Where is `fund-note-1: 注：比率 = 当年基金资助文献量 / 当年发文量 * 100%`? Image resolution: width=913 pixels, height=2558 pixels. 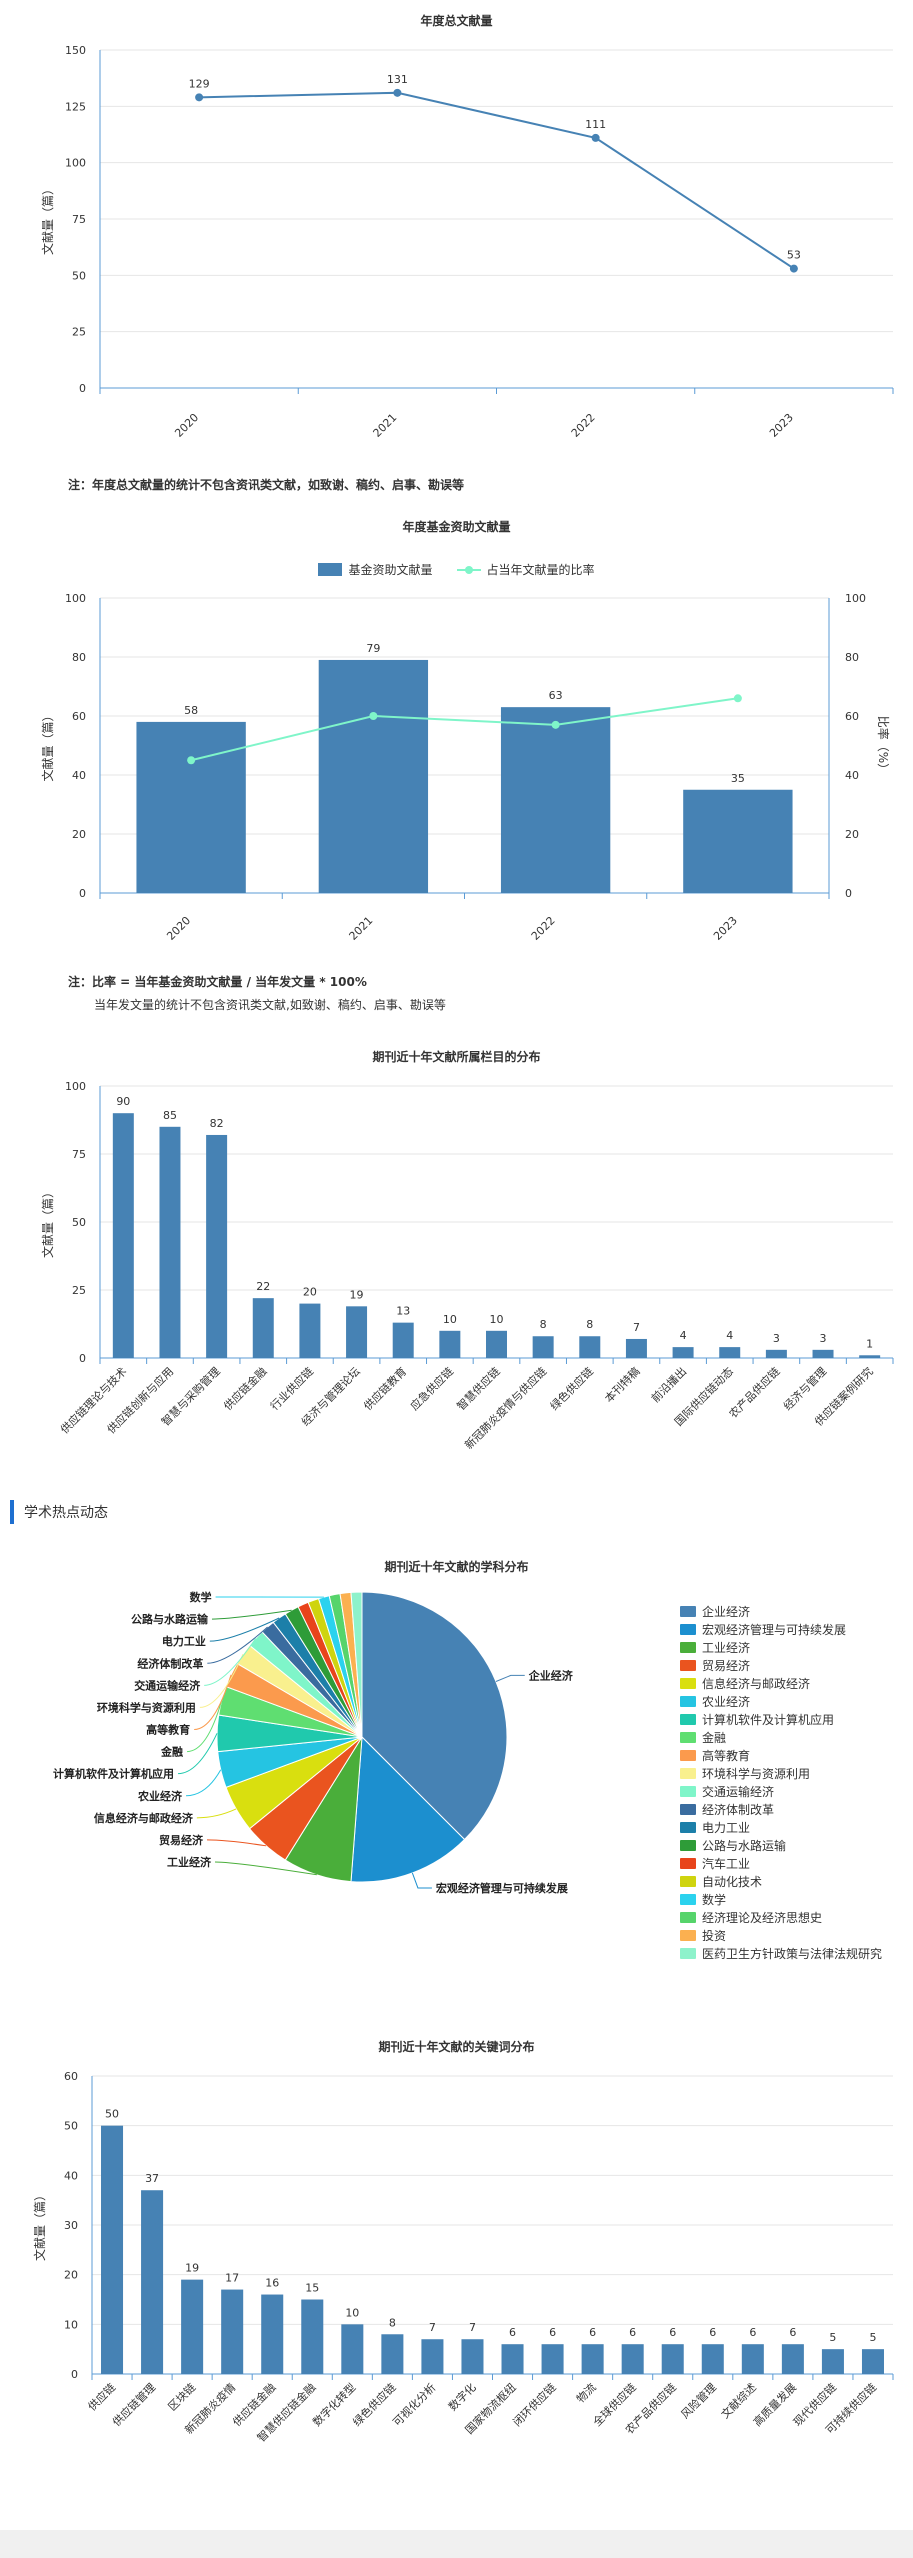 fund-note-1: 注：比率 = 当年基金资助文献量 / 当年发文量 * 100% is located at coordinates (217, 982).